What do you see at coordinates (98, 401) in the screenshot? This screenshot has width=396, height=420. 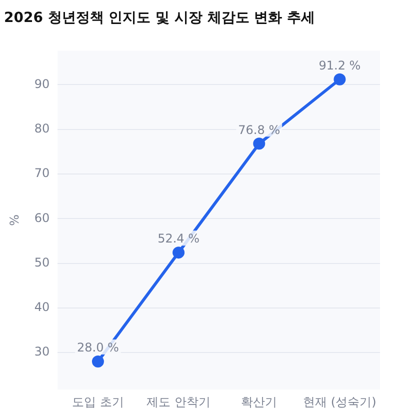 I see `x-tick-label: 도입 초기` at bounding box center [98, 401].